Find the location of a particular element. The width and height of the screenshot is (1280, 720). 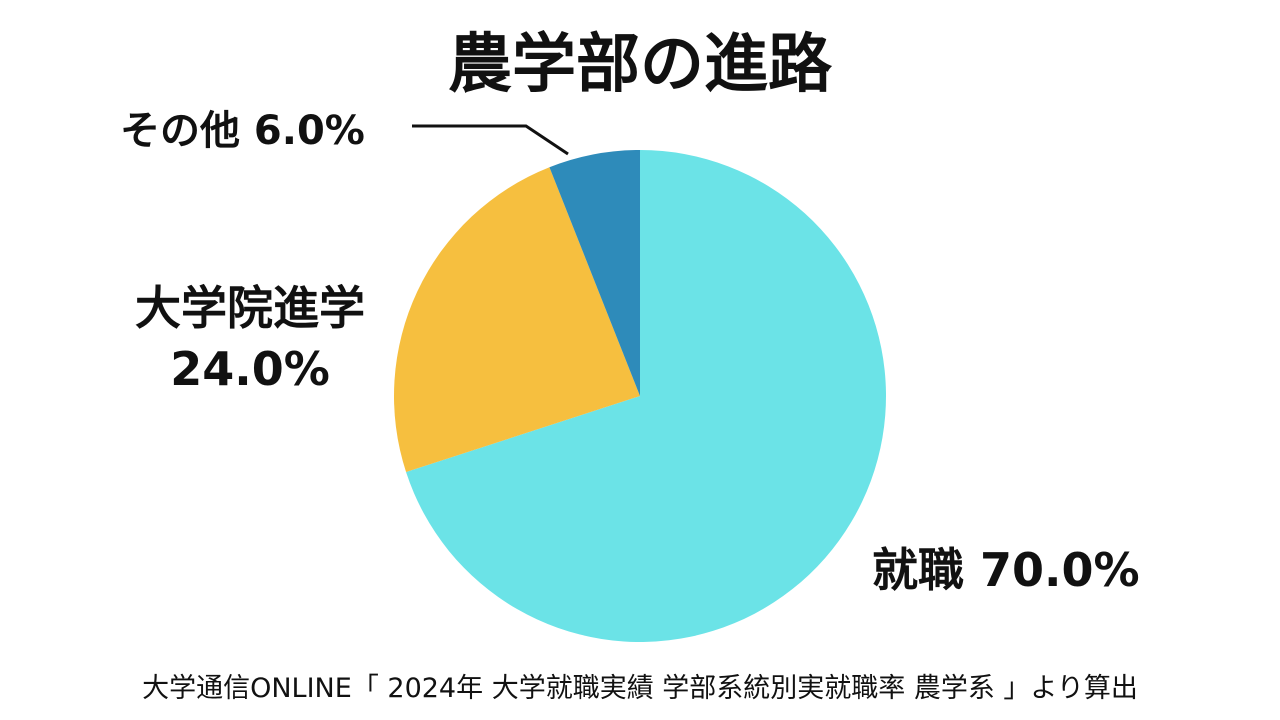

data-label-grad-school: 大学院進学 24.0% is located at coordinates (250, 339).